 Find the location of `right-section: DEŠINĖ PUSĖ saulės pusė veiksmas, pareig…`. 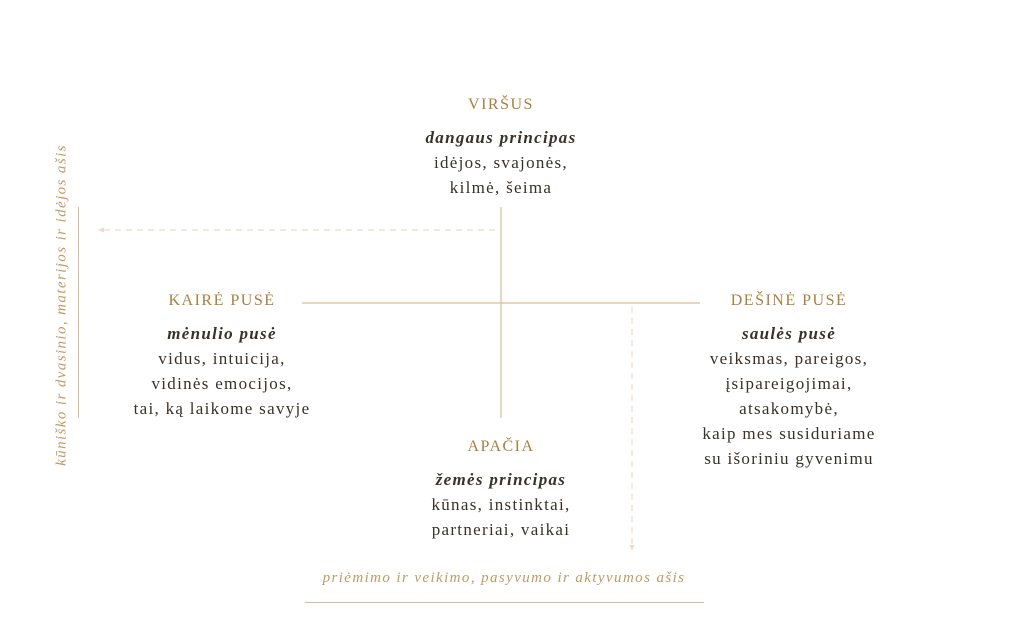

right-section: DEŠINĖ PUSĖ saulės pusė veiksmas, pareig… is located at coordinates (788, 381).